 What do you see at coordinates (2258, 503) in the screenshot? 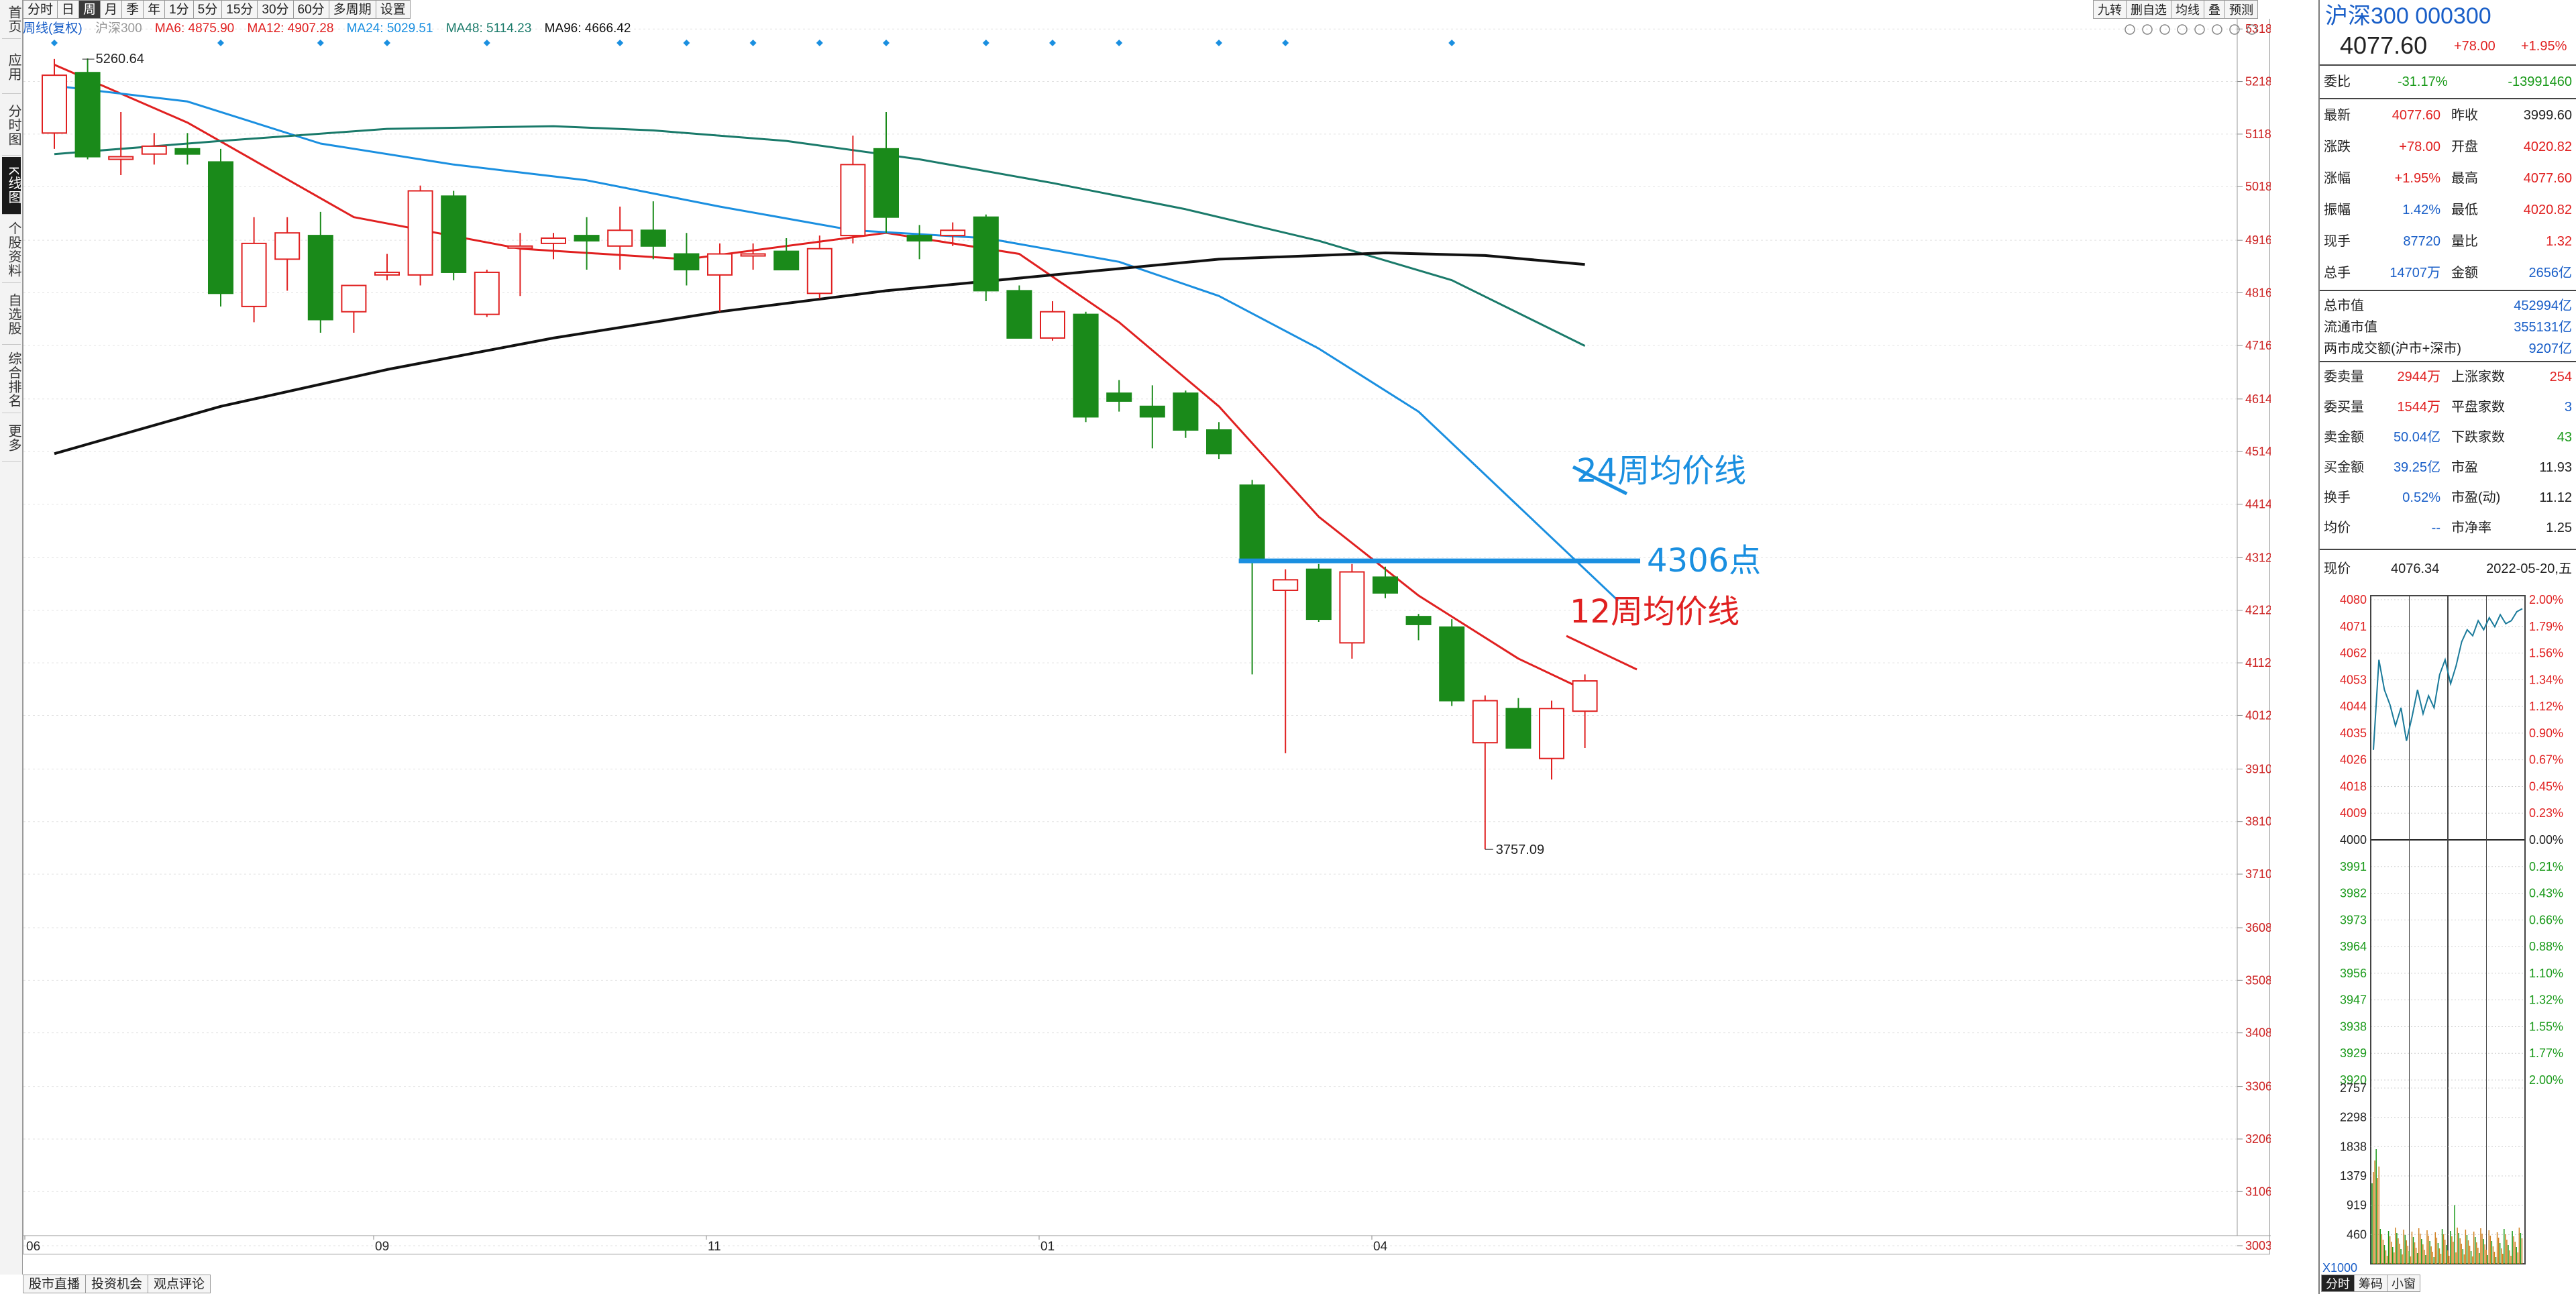
I see `y-tick-label: 4414` at bounding box center [2258, 503].